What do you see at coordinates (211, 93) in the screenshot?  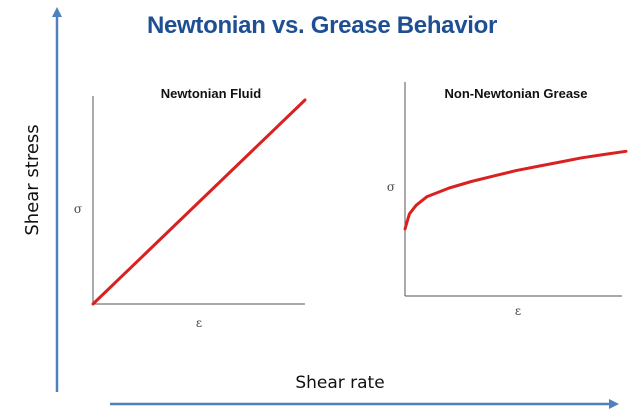 I see `newtonian-panel-title: Newtonian Fluid` at bounding box center [211, 93].